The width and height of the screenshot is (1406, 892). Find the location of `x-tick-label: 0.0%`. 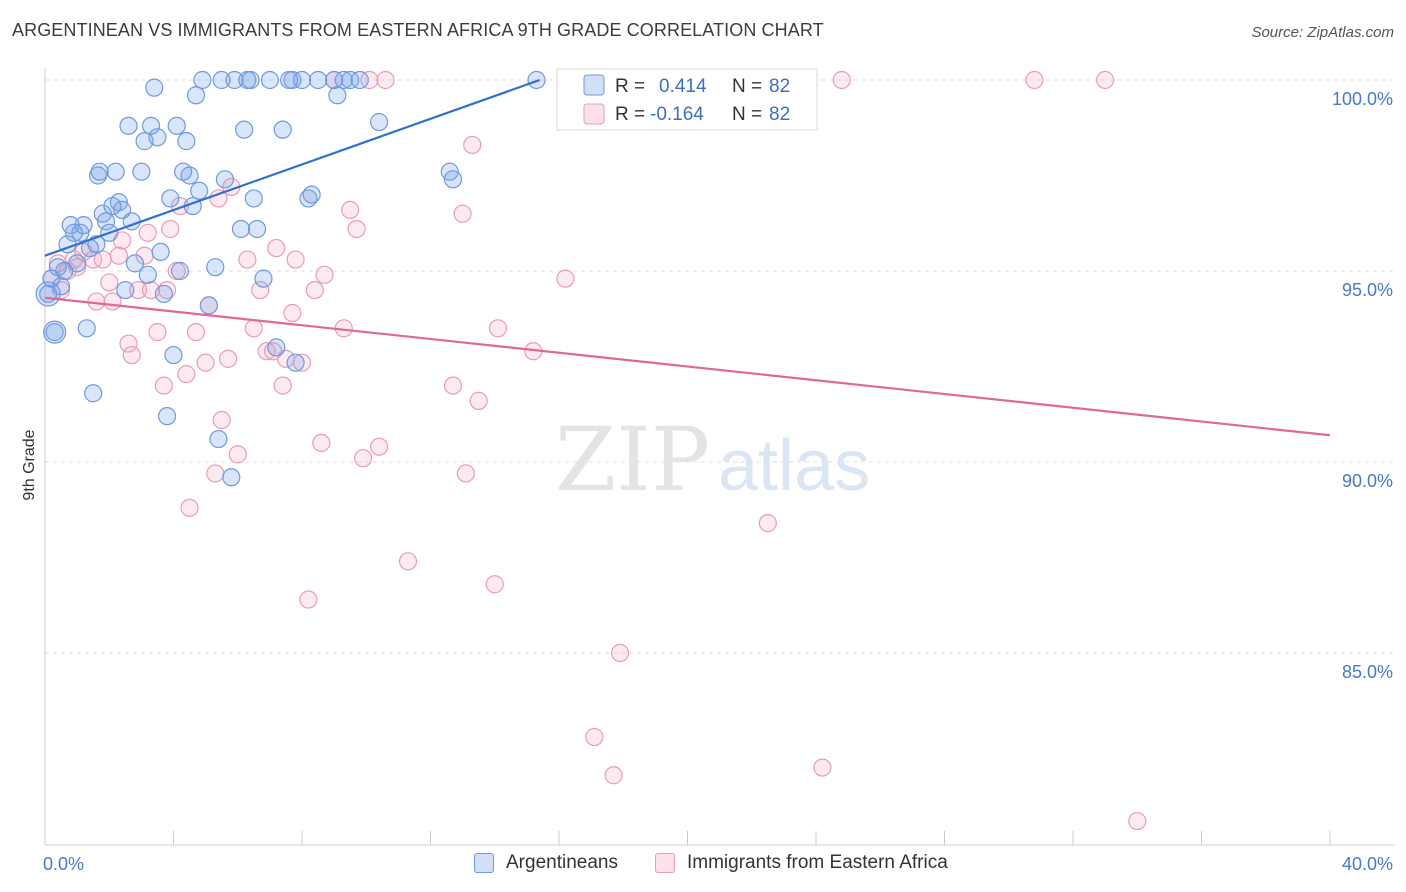

x-tick-label: 0.0% is located at coordinates (63, 864).